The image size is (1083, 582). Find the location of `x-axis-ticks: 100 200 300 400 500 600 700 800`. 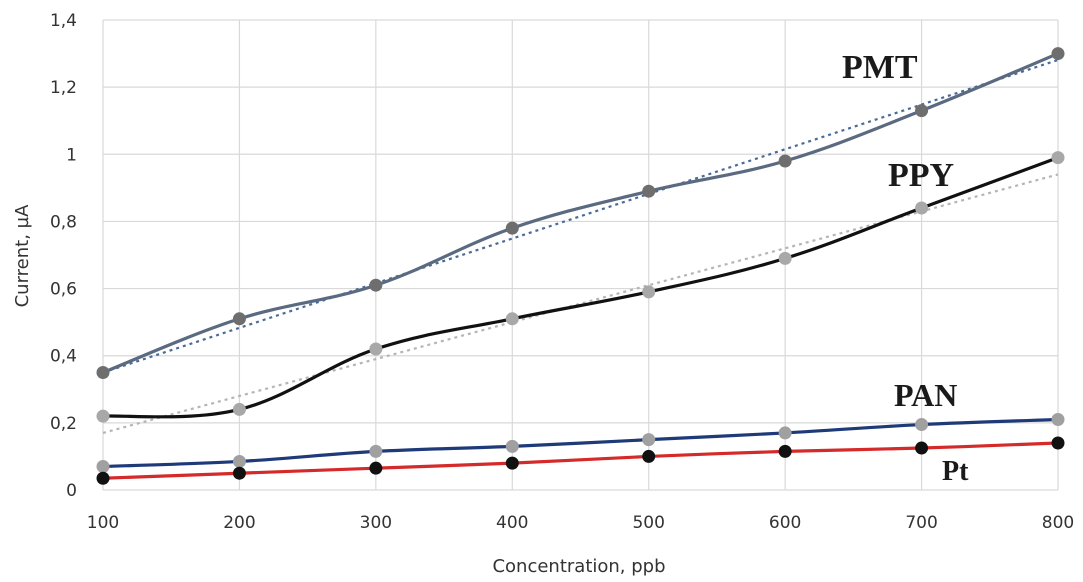

x-axis-ticks: 100 200 300 400 500 600 700 800 is located at coordinates (580, 523).